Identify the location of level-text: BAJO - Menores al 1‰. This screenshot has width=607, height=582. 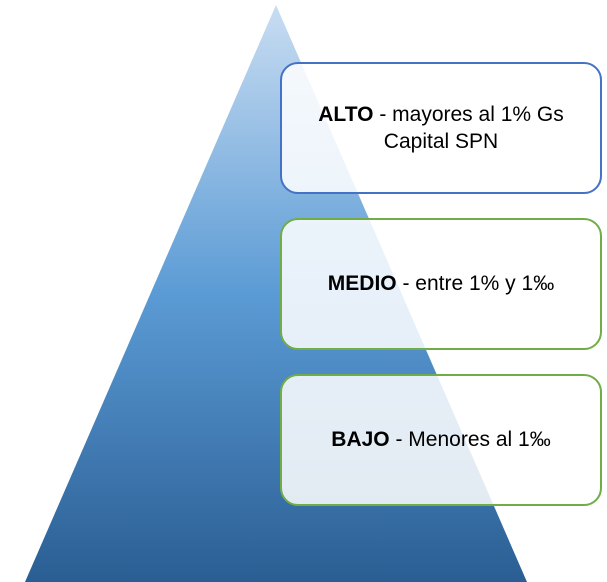
(440, 439).